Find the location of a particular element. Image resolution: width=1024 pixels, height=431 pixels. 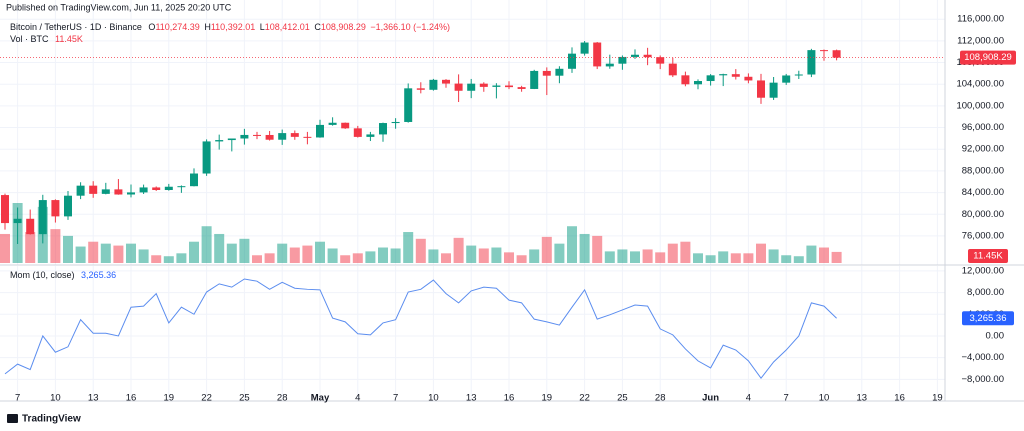

brand-logo is located at coordinates (12, 418).